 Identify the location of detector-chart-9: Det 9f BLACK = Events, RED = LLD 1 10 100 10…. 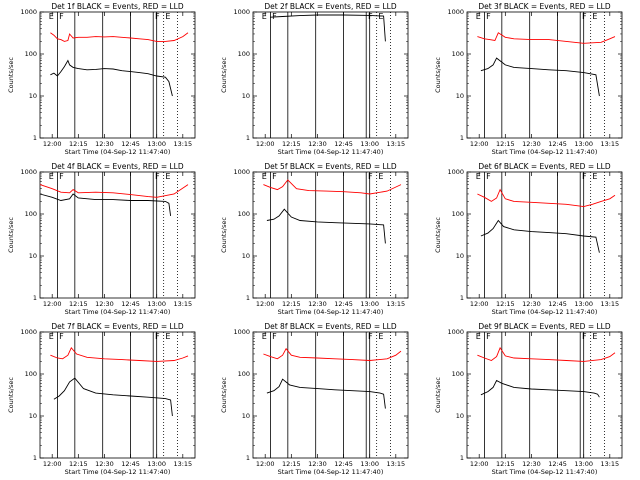
(528, 399).